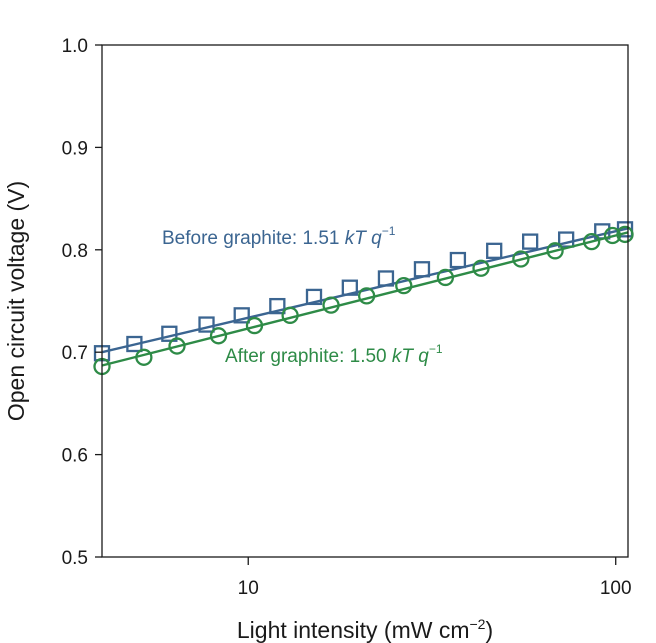 This screenshot has height=643, width=656. Describe the element at coordinates (75, 558) in the screenshot. I see `y-tick-label: 0.5` at that location.